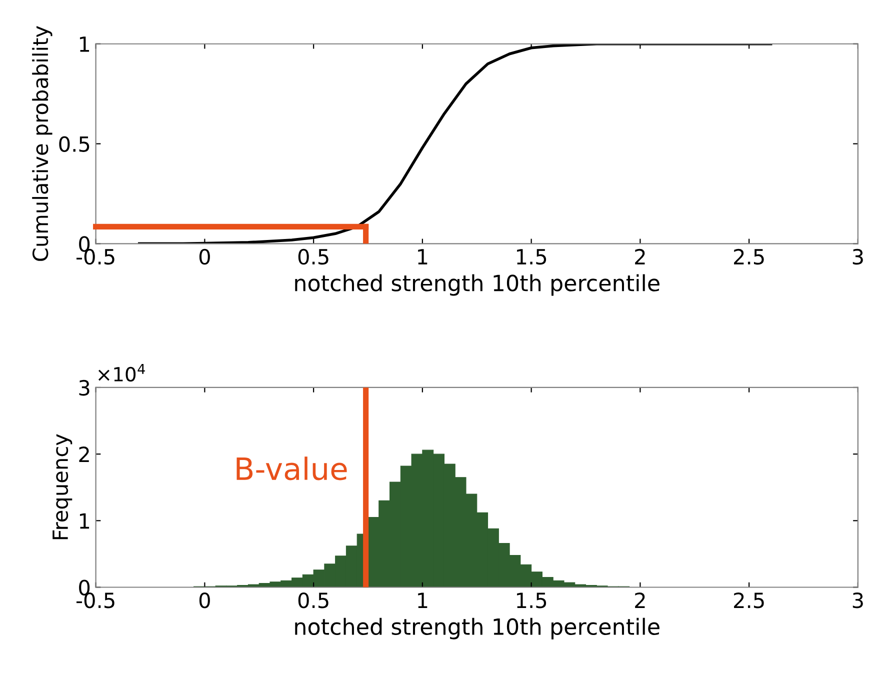 Image resolution: width=871 pixels, height=675 pixels. What do you see at coordinates (84, 454) in the screenshot?
I see `y-tick-label: 2` at bounding box center [84, 454].